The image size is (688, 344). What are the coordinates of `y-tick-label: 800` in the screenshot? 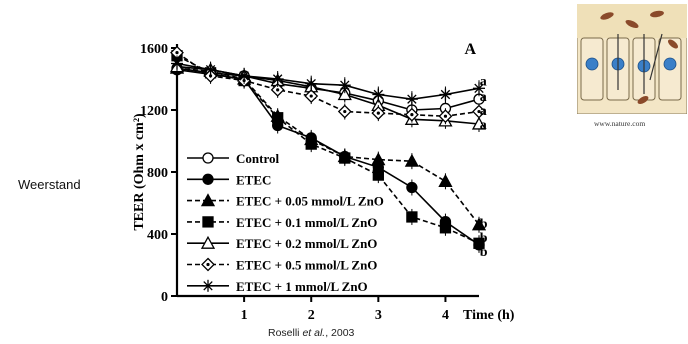 It's located at (157, 173).